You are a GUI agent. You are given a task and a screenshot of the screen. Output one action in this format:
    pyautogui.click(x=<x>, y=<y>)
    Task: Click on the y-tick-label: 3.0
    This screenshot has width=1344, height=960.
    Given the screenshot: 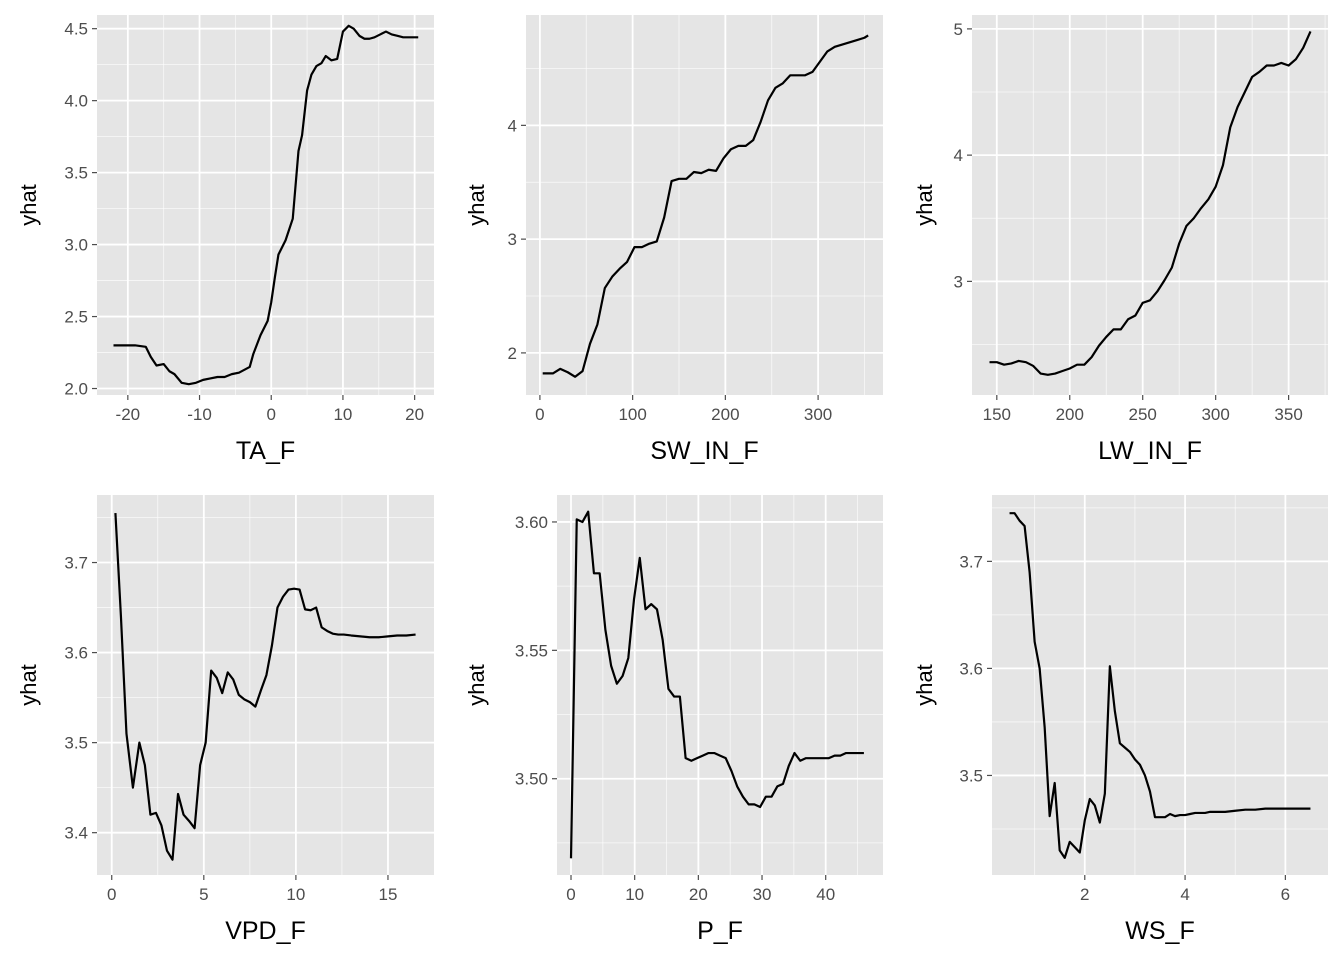 What is the action you would take?
    pyautogui.click(x=76, y=245)
    